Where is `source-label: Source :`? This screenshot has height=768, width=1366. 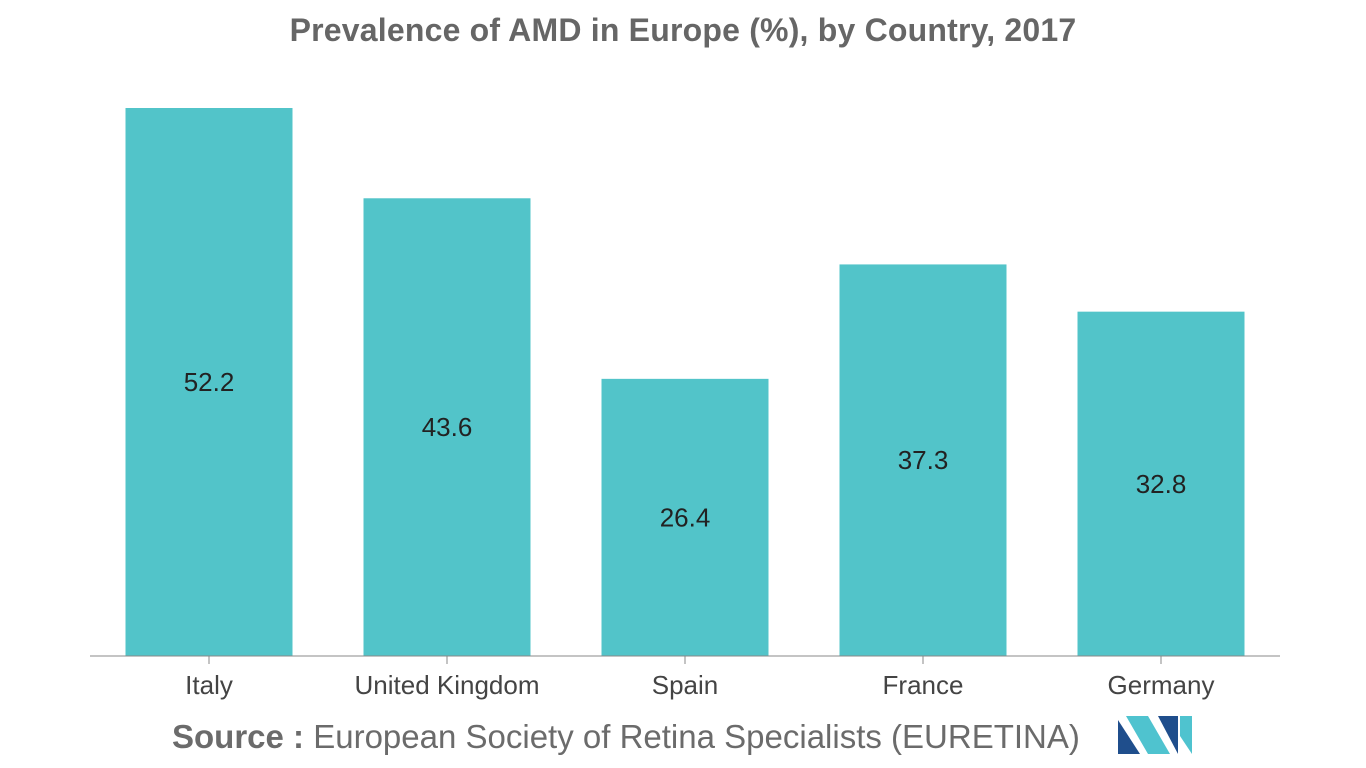
source-label: Source : is located at coordinates (238, 736).